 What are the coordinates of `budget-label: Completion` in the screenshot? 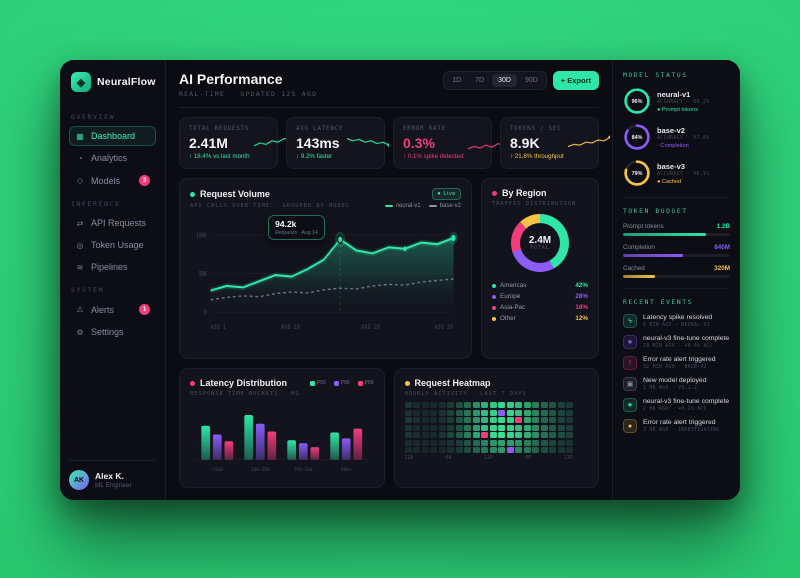 It's located at (639, 247).